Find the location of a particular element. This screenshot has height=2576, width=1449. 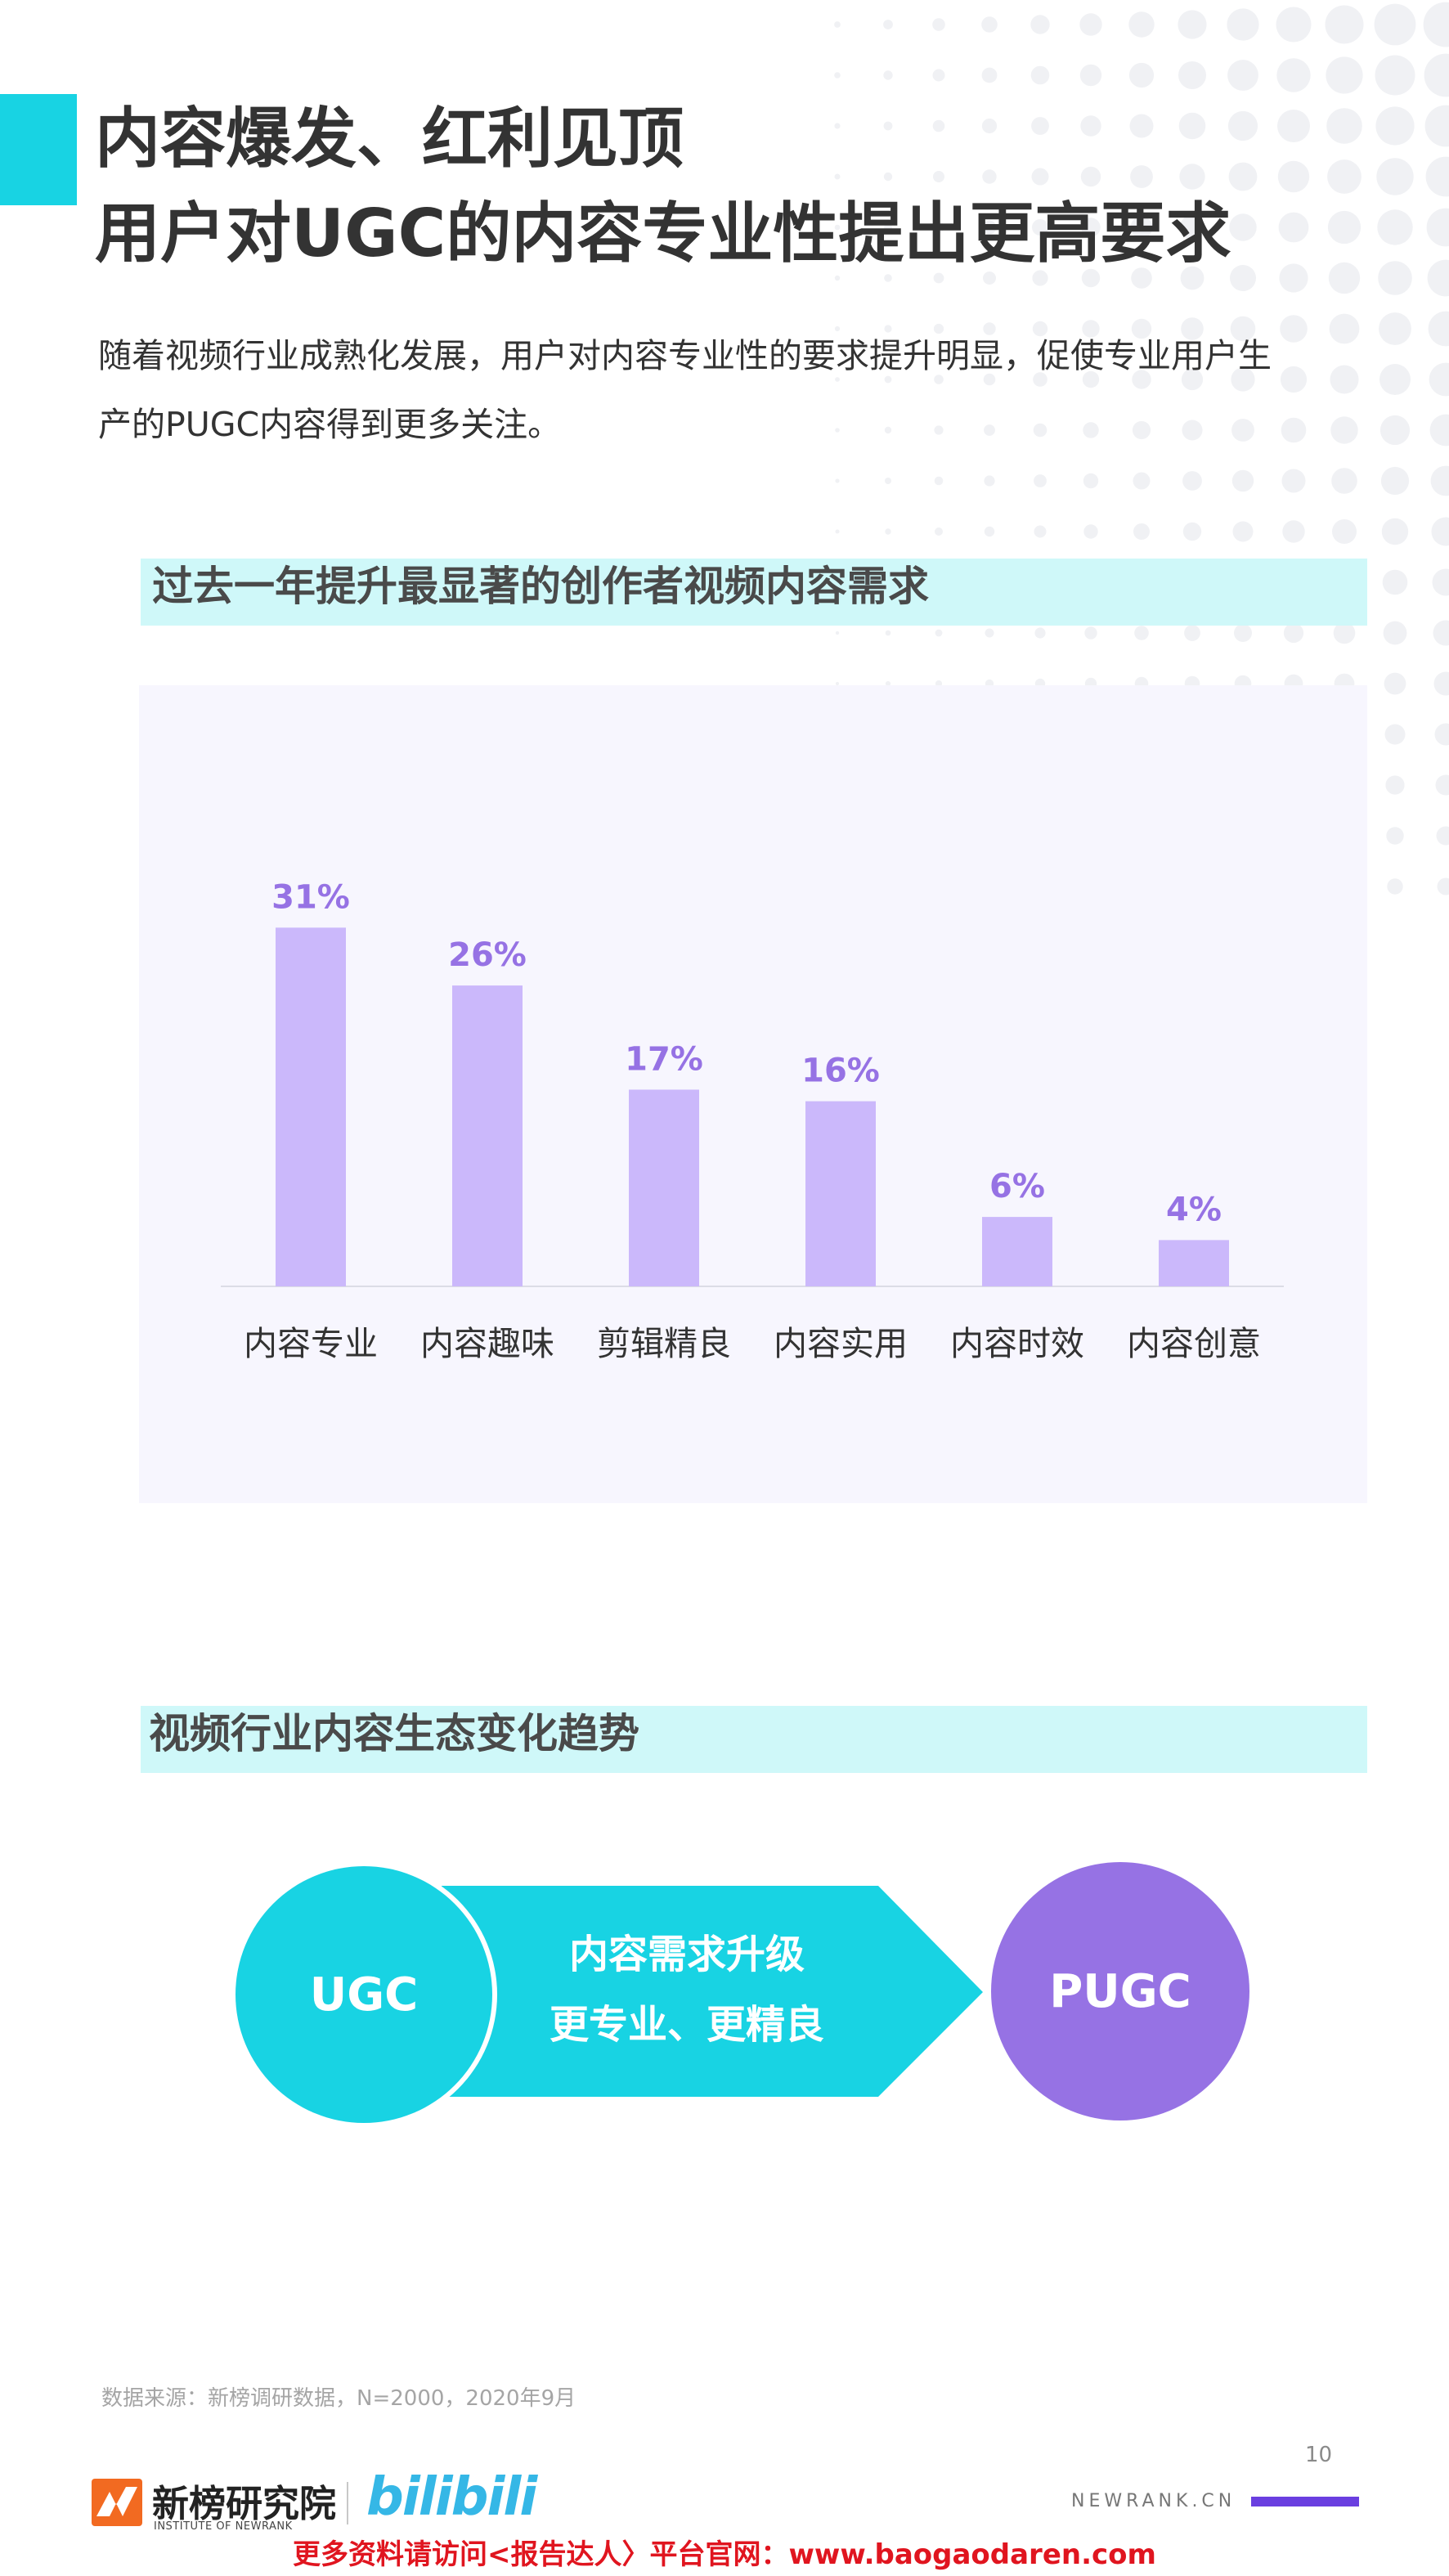

trend-diagram: UGC 内容需求升级 更专业、更精良 PUGC is located at coordinates (724, 1987).